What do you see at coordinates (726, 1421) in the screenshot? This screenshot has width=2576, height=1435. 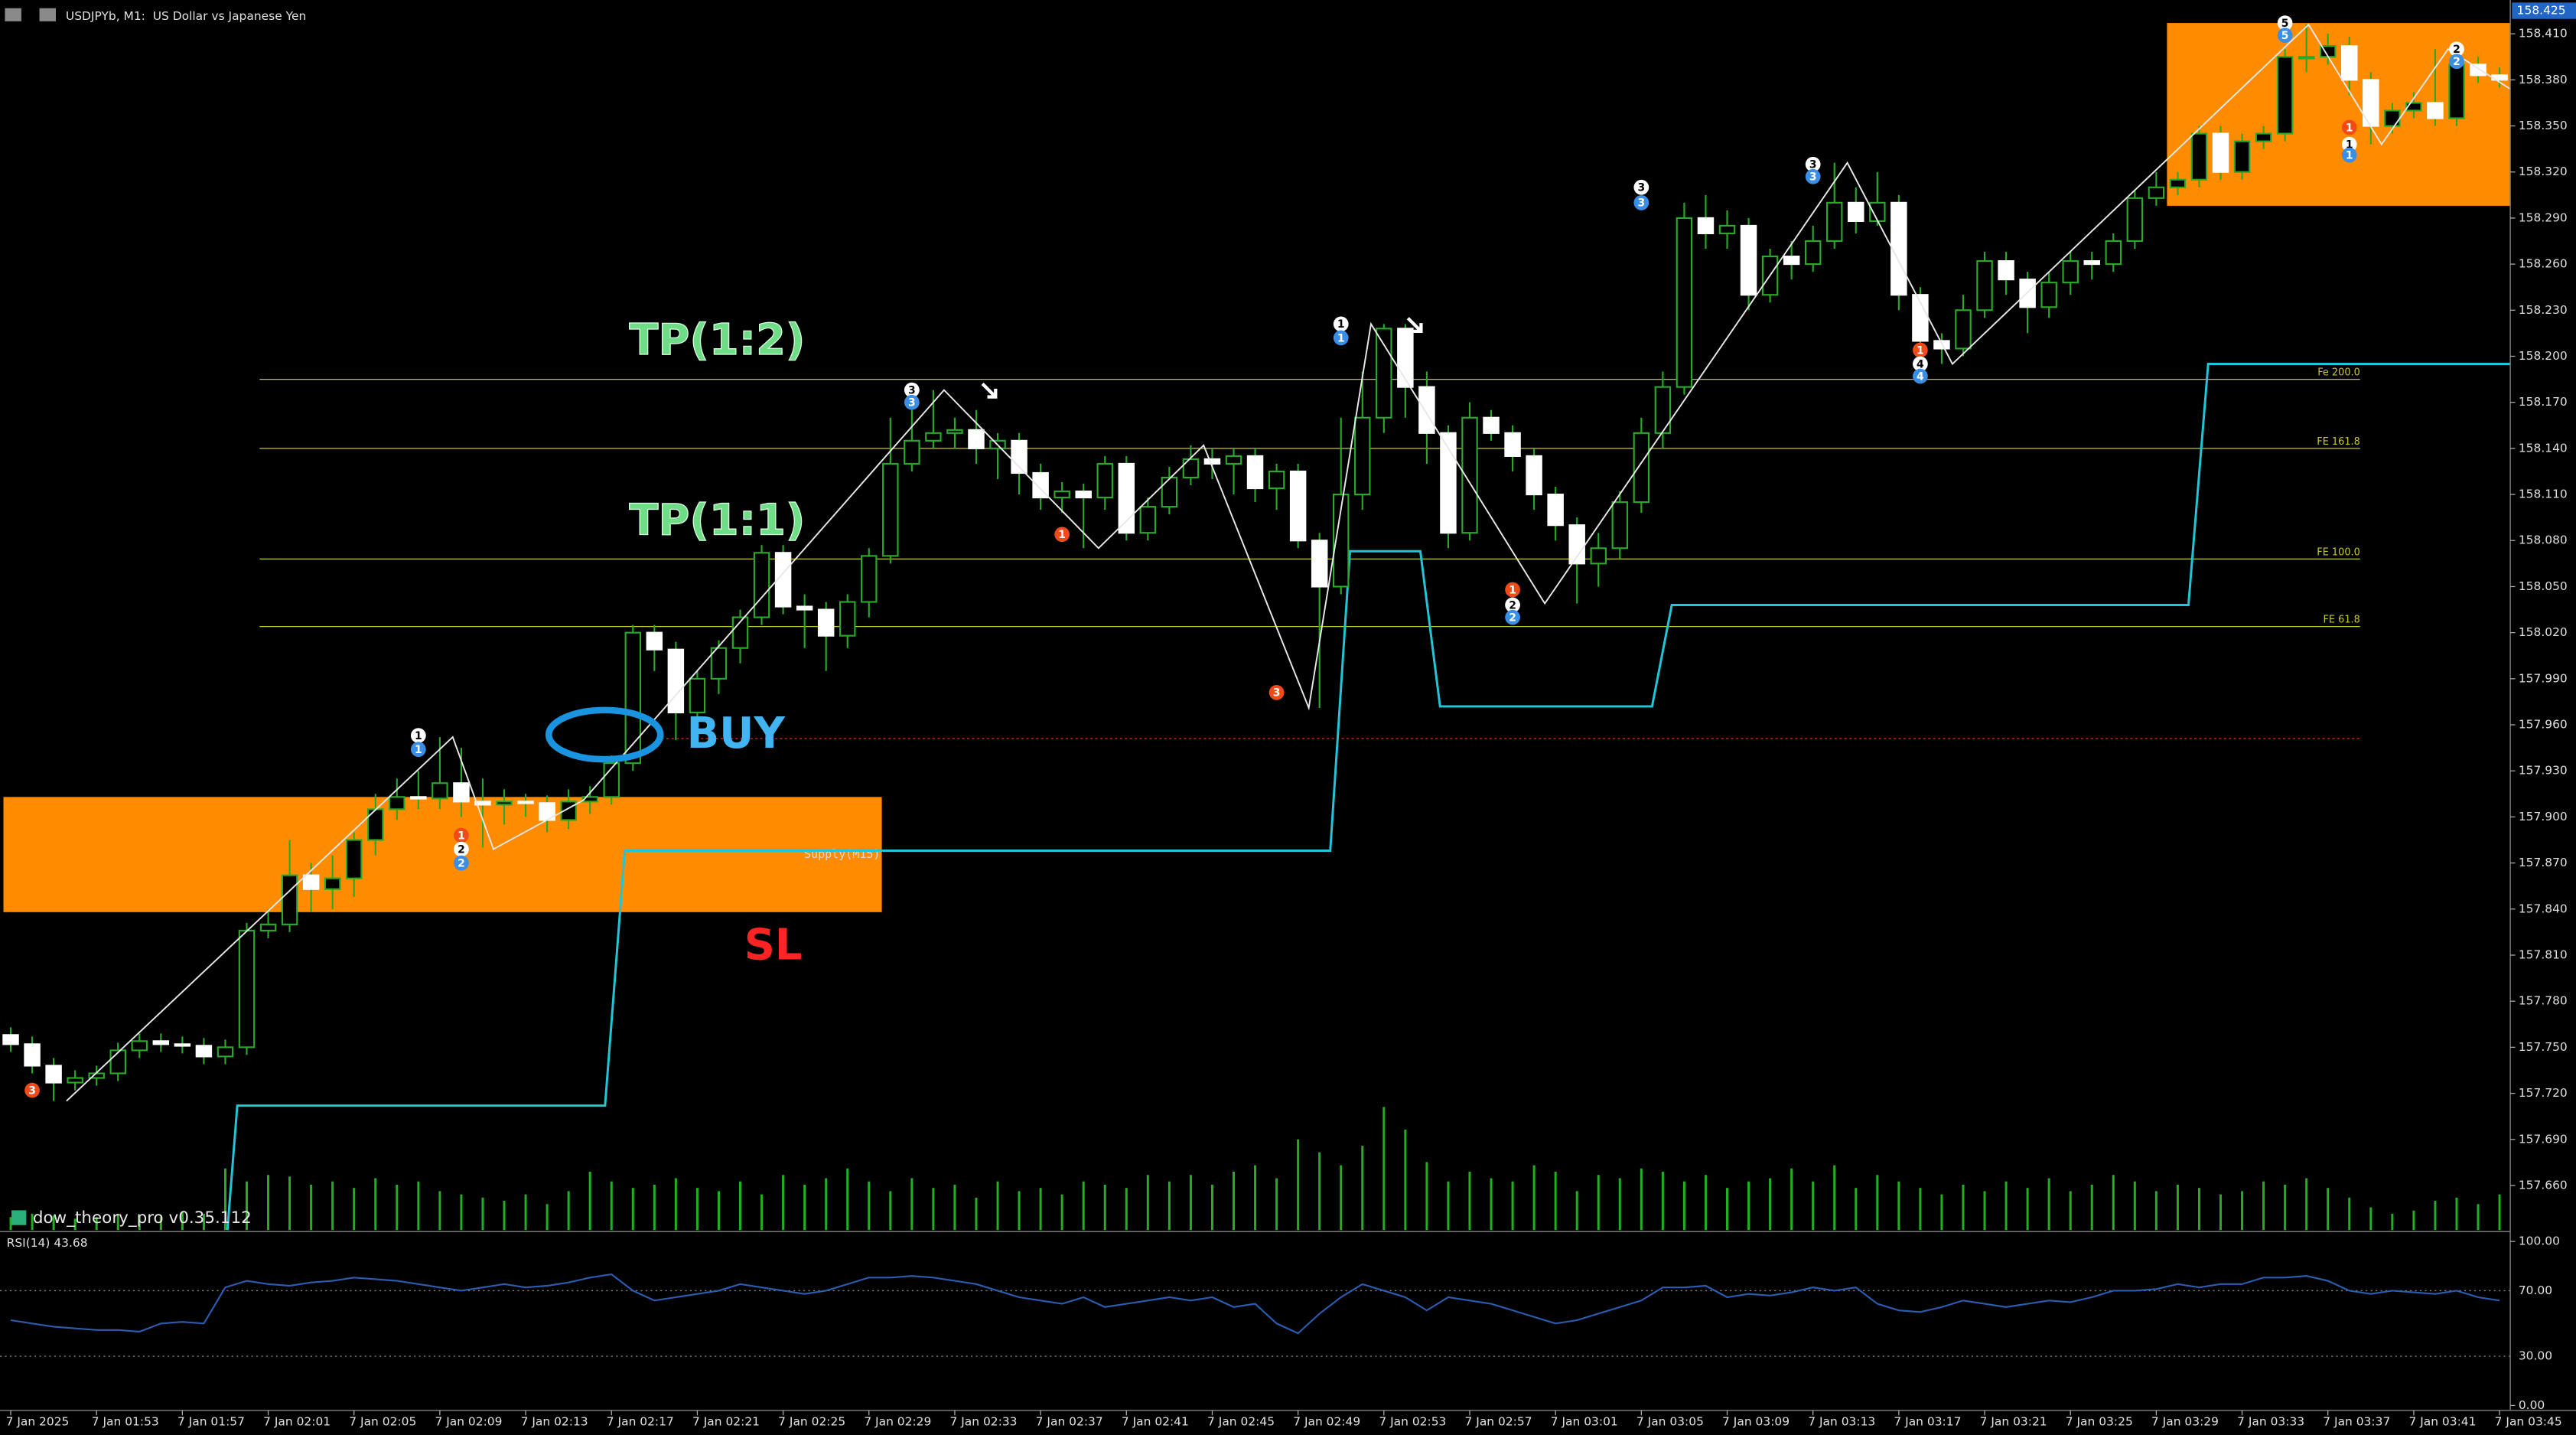 I see `x-tick-label: 7 Jan 02:21` at bounding box center [726, 1421].